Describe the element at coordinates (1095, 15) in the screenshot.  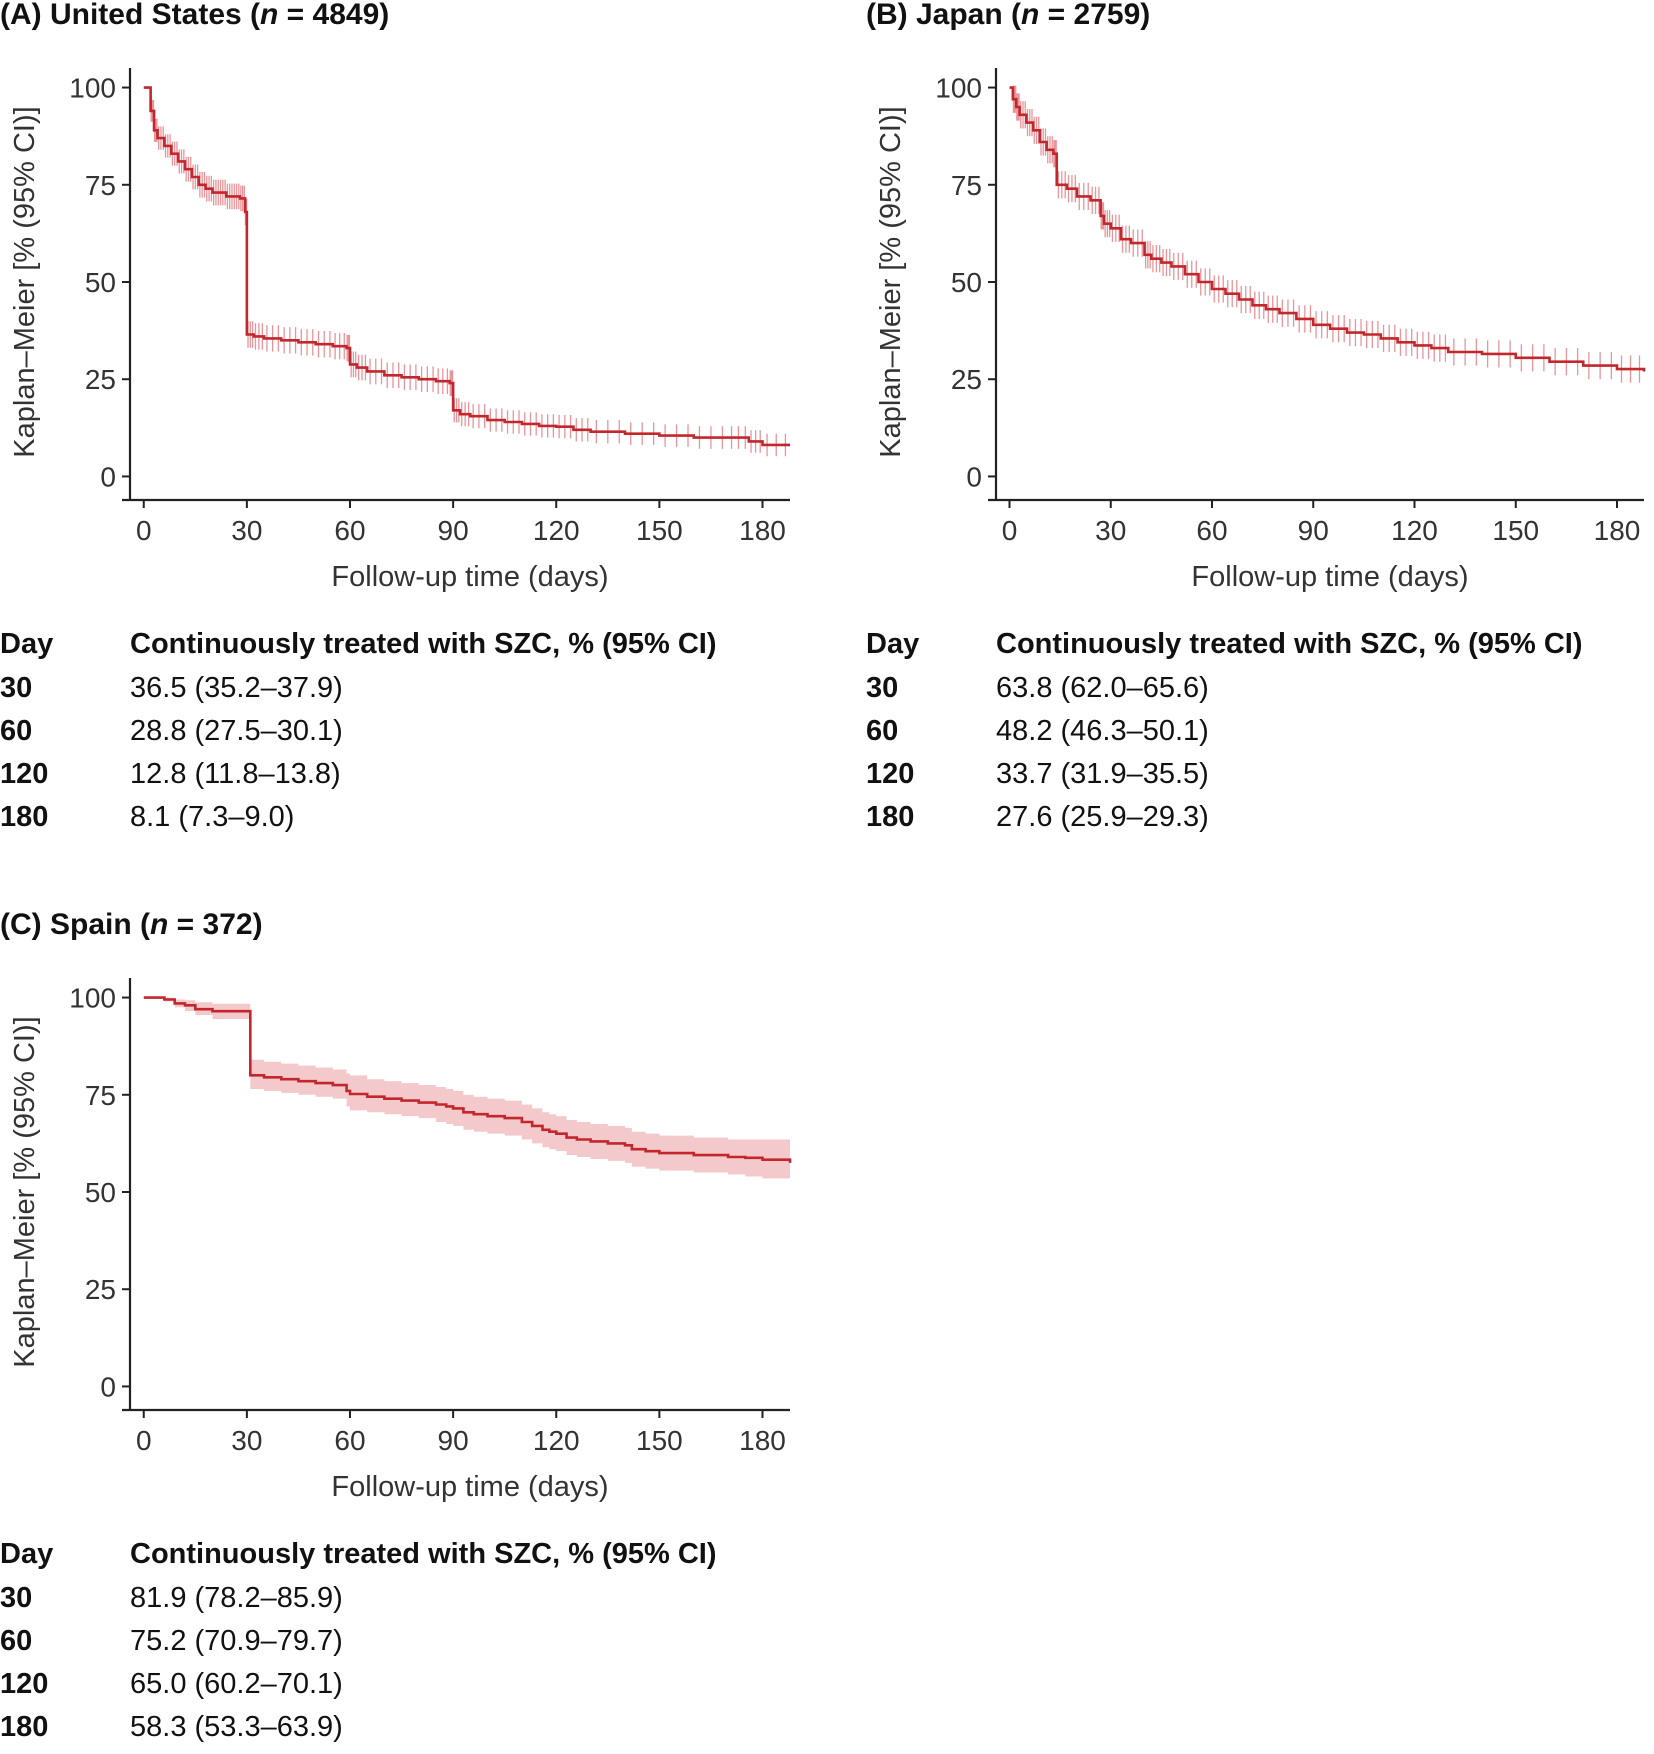
I see `title-suffix: = 2759)` at that location.